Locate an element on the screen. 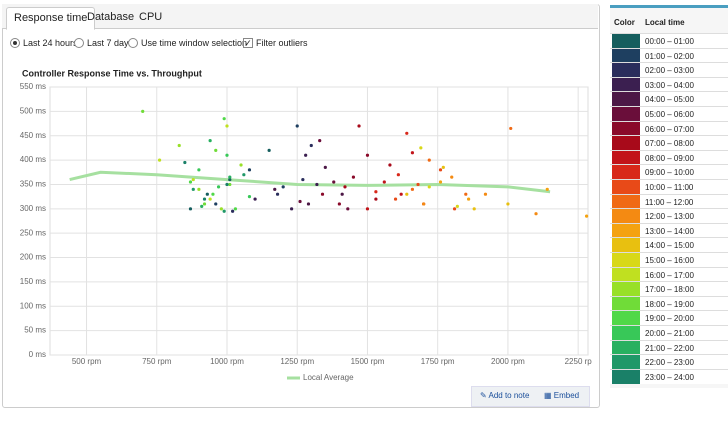  radio-option: Last 7 days is located at coordinates (103, 43).